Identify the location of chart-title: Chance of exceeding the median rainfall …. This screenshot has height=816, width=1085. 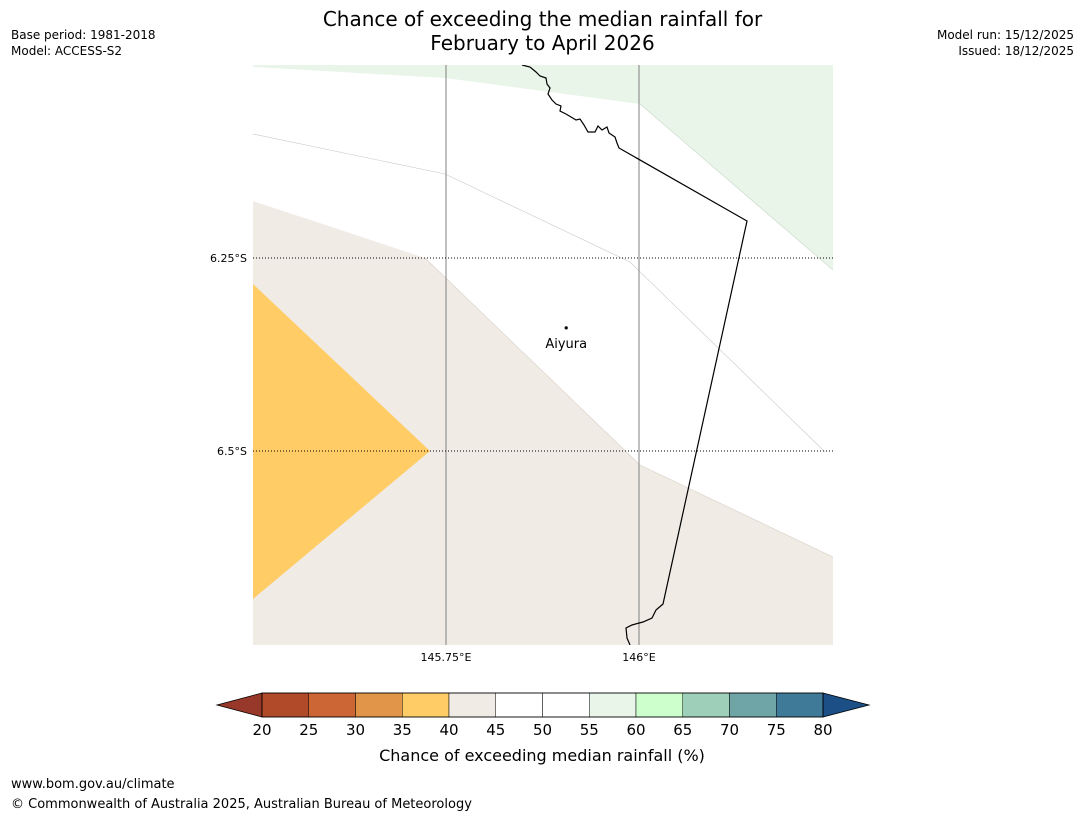
(542, 31).